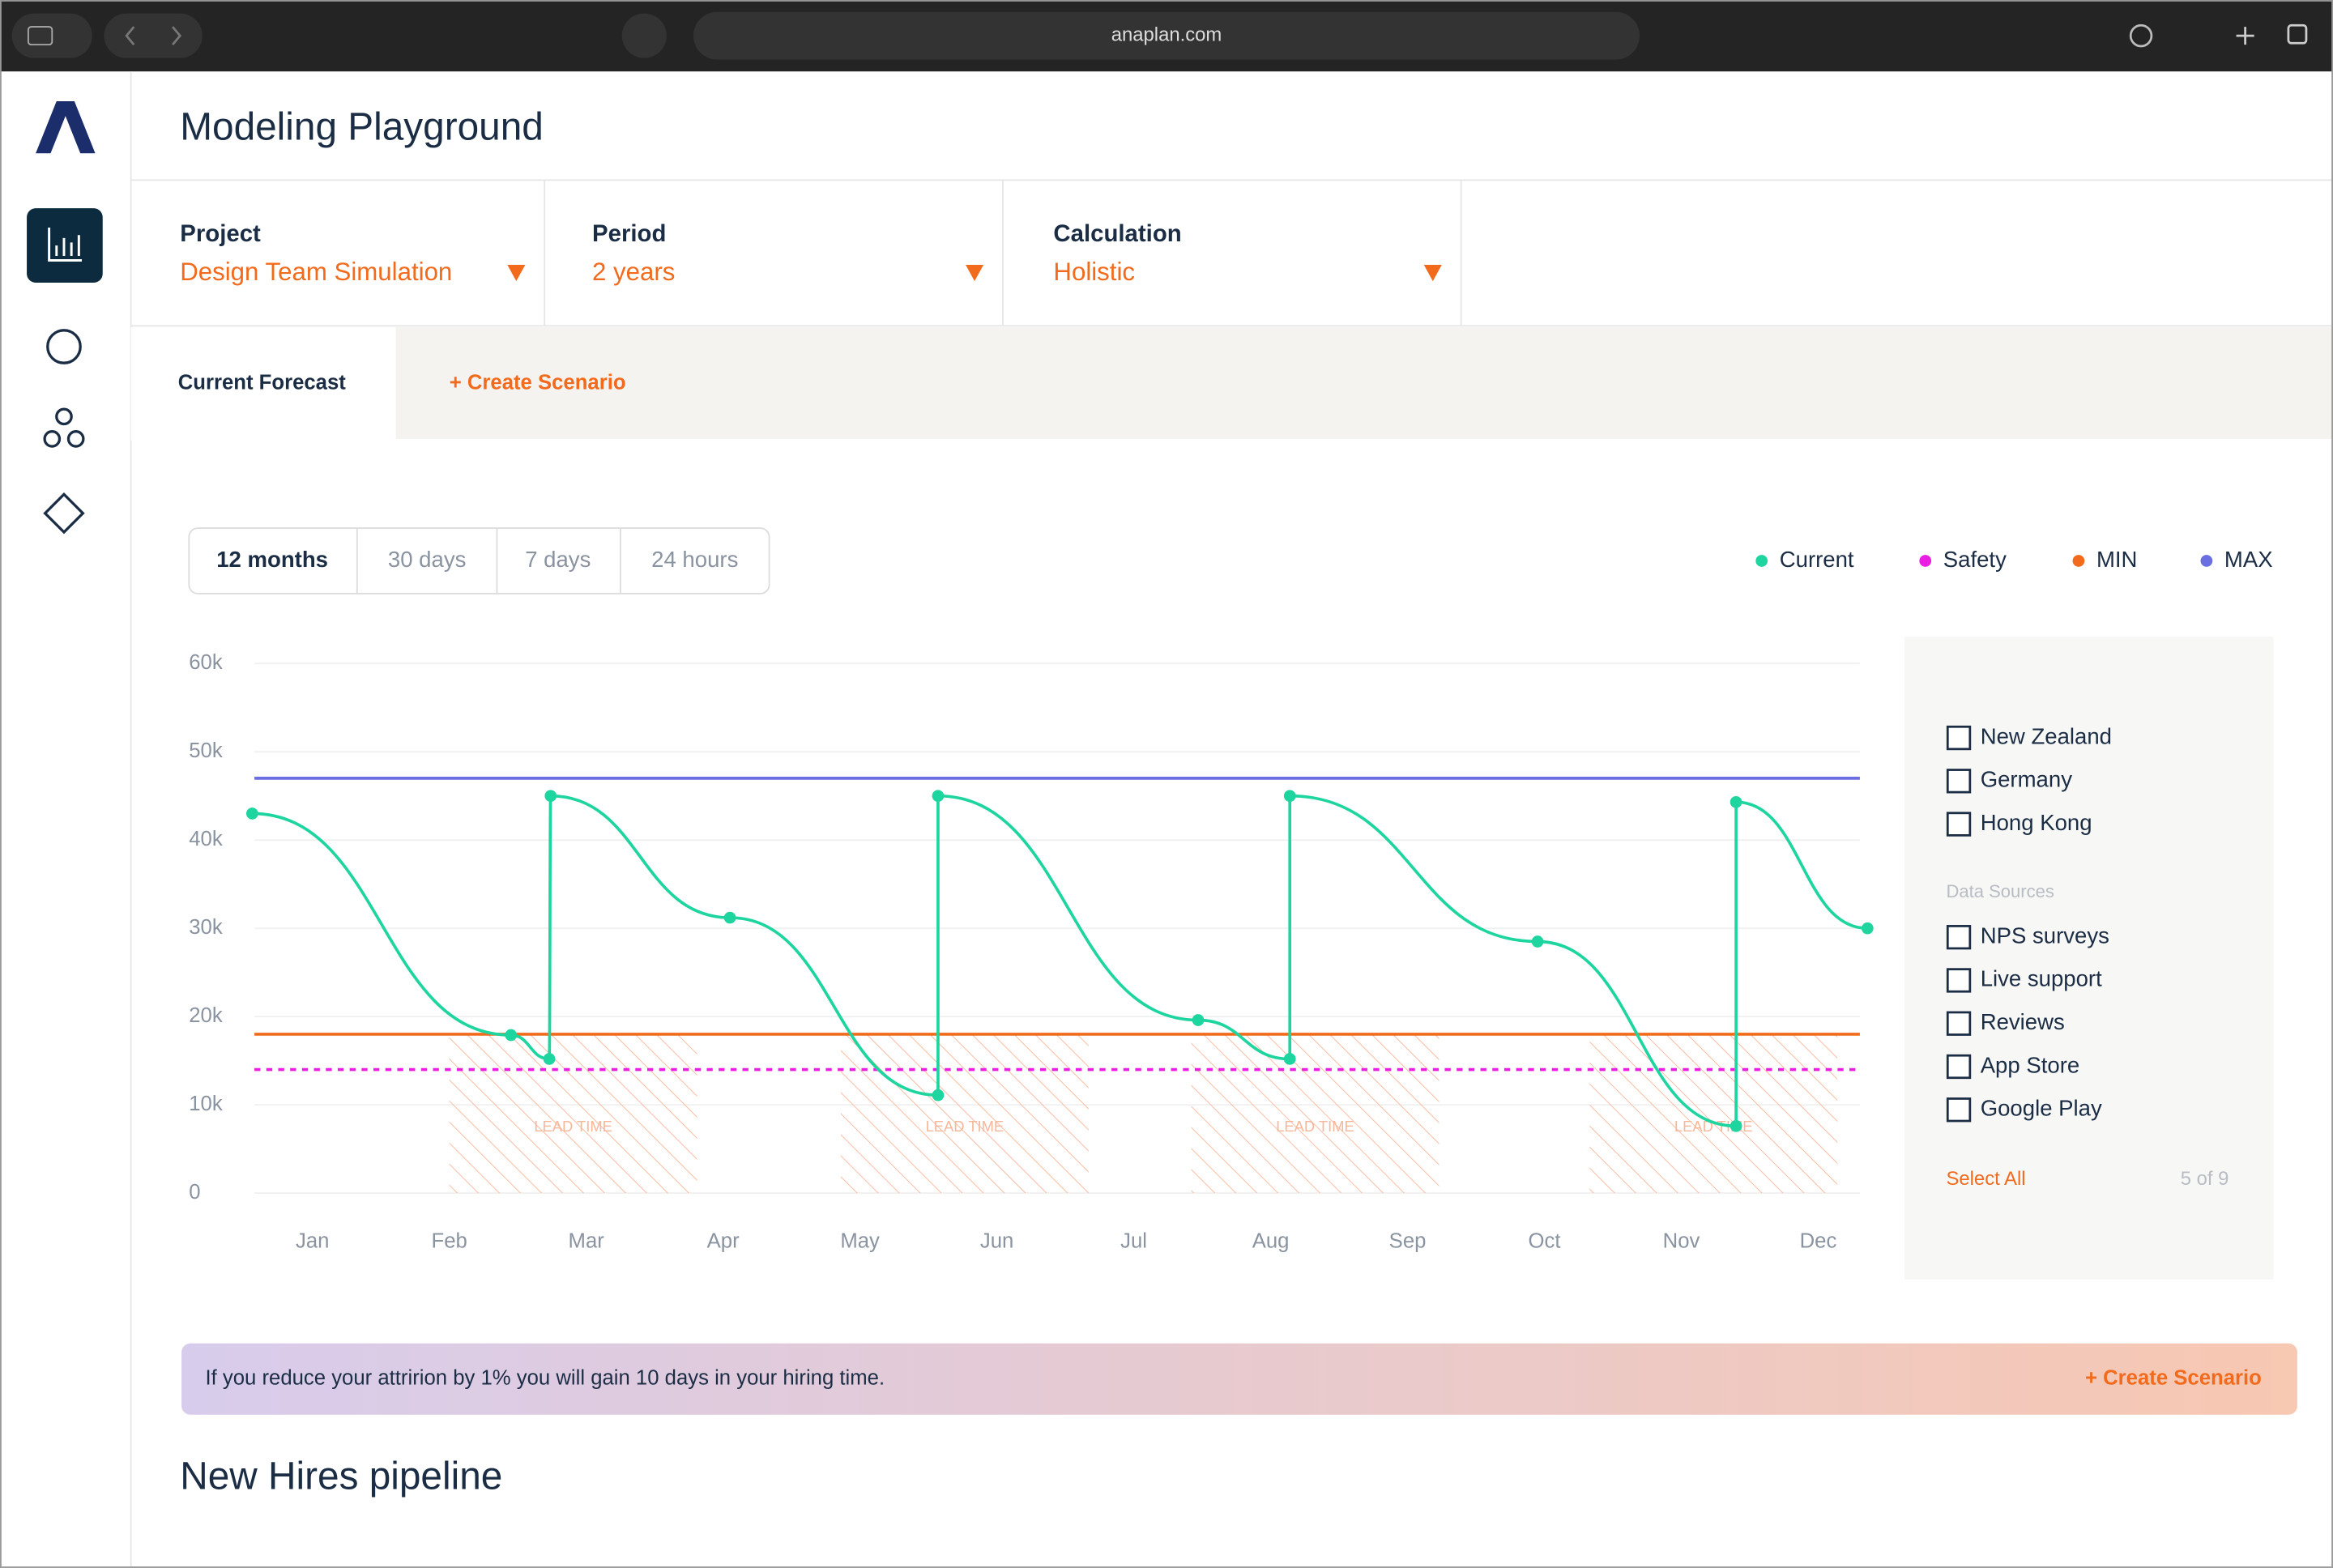  What do you see at coordinates (272, 559) in the screenshot?
I see `range-button: 12 months` at bounding box center [272, 559].